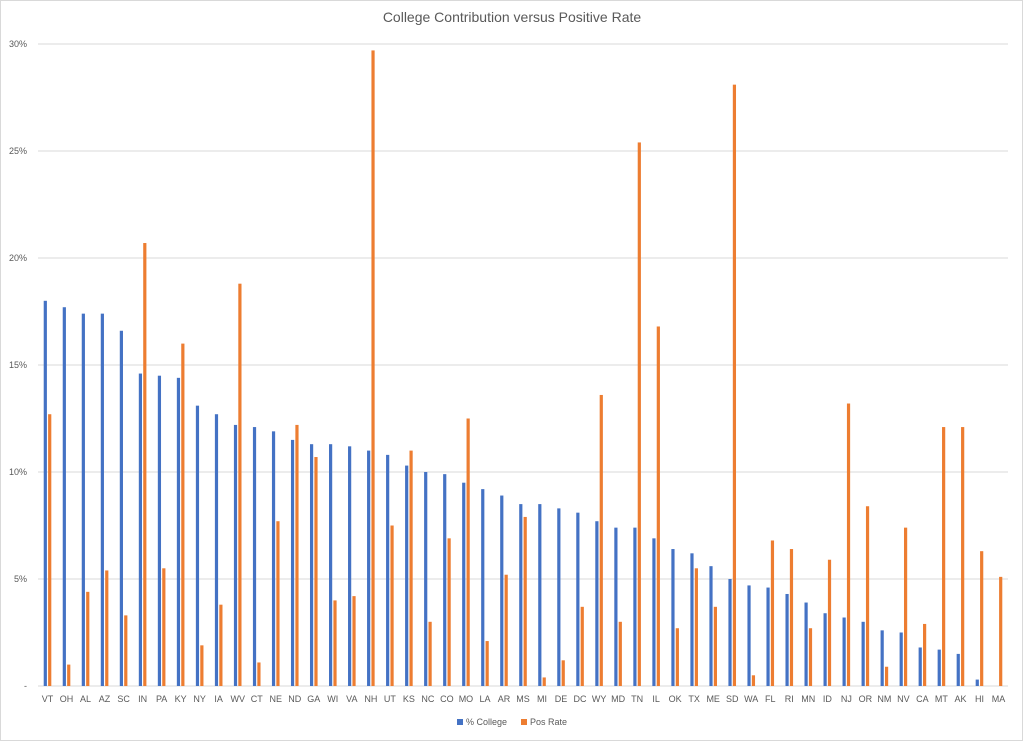 Image resolution: width=1024 pixels, height=742 pixels. What do you see at coordinates (639, 414) in the screenshot?
I see `bar-pos-rate-tn` at bounding box center [639, 414].